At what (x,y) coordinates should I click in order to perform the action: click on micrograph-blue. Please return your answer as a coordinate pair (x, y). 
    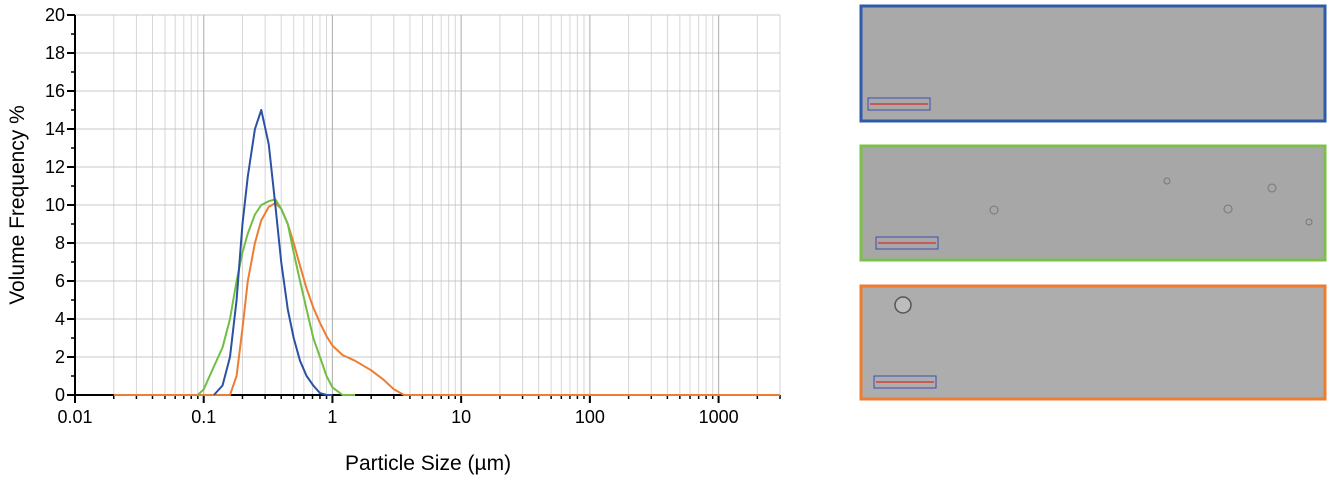
    Looking at the image, I should click on (1093, 63).